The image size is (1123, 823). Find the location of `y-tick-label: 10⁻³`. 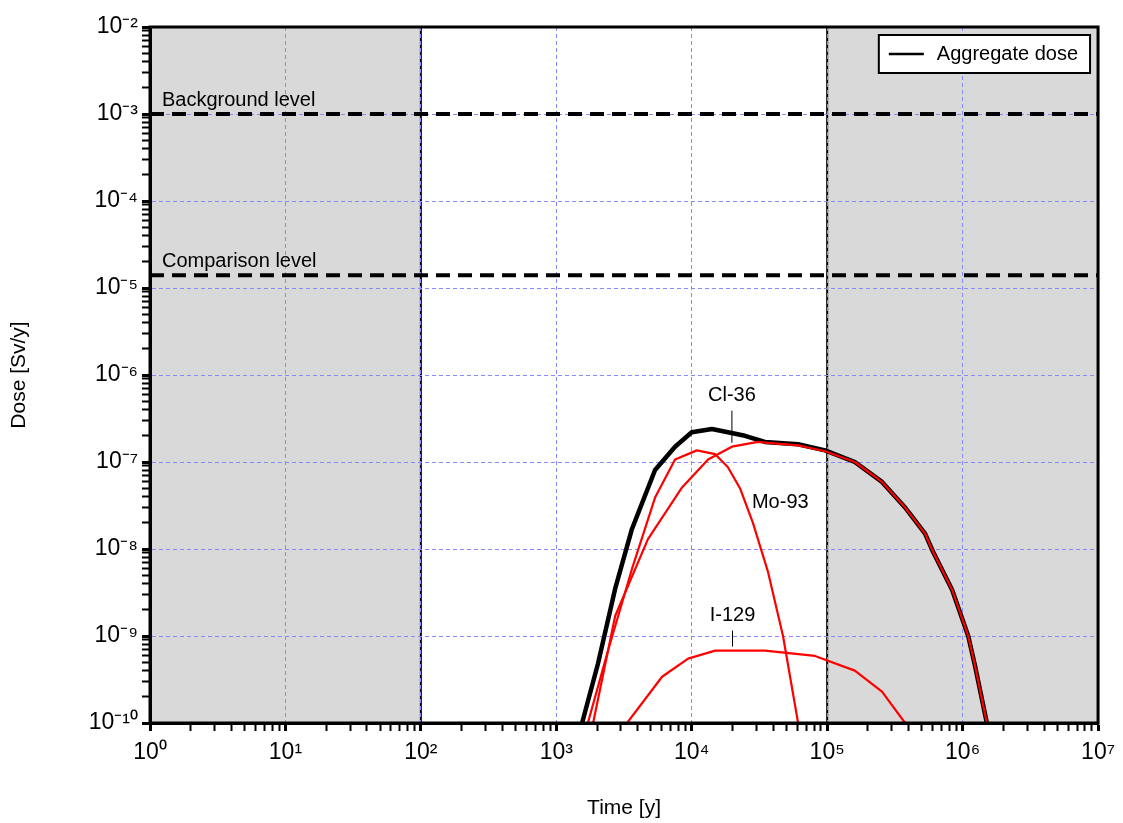

y-tick-label: 10⁻³ is located at coordinates (117, 112).